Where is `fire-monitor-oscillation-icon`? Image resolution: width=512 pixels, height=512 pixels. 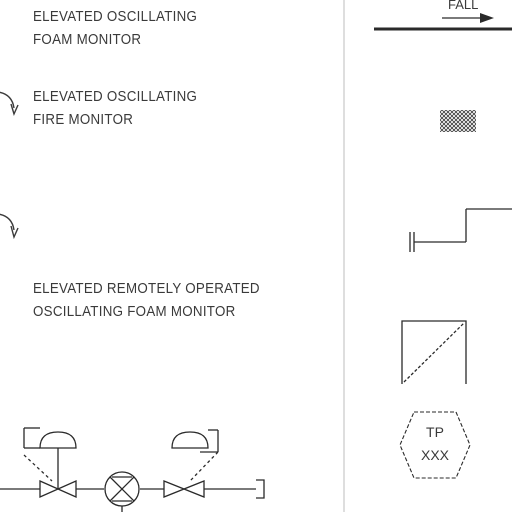
fire-monitor-oscillation-icon is located at coordinates (9, 104).